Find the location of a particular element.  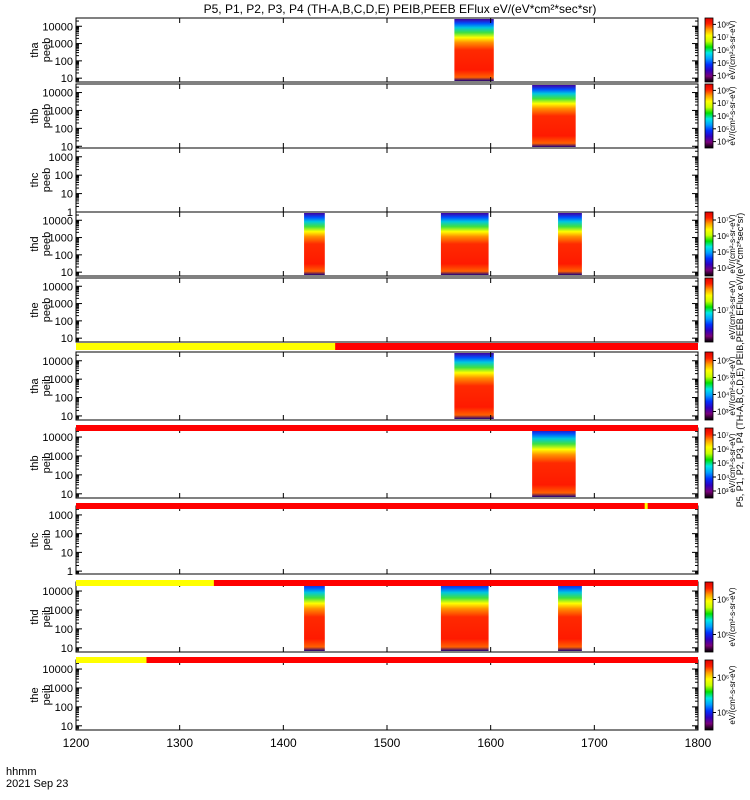

x-tick-label: 1700 is located at coordinates (594, 743).